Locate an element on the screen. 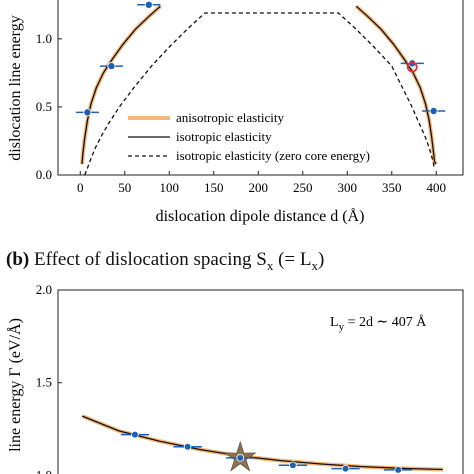  x-tick-label-7: 350 is located at coordinates (392, 187).